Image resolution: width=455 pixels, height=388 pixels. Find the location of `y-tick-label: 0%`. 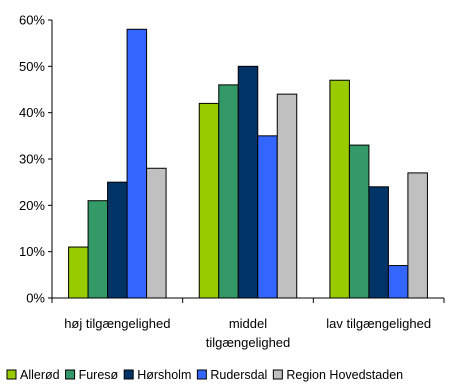

y-tick-label: 0% is located at coordinates (35, 298).